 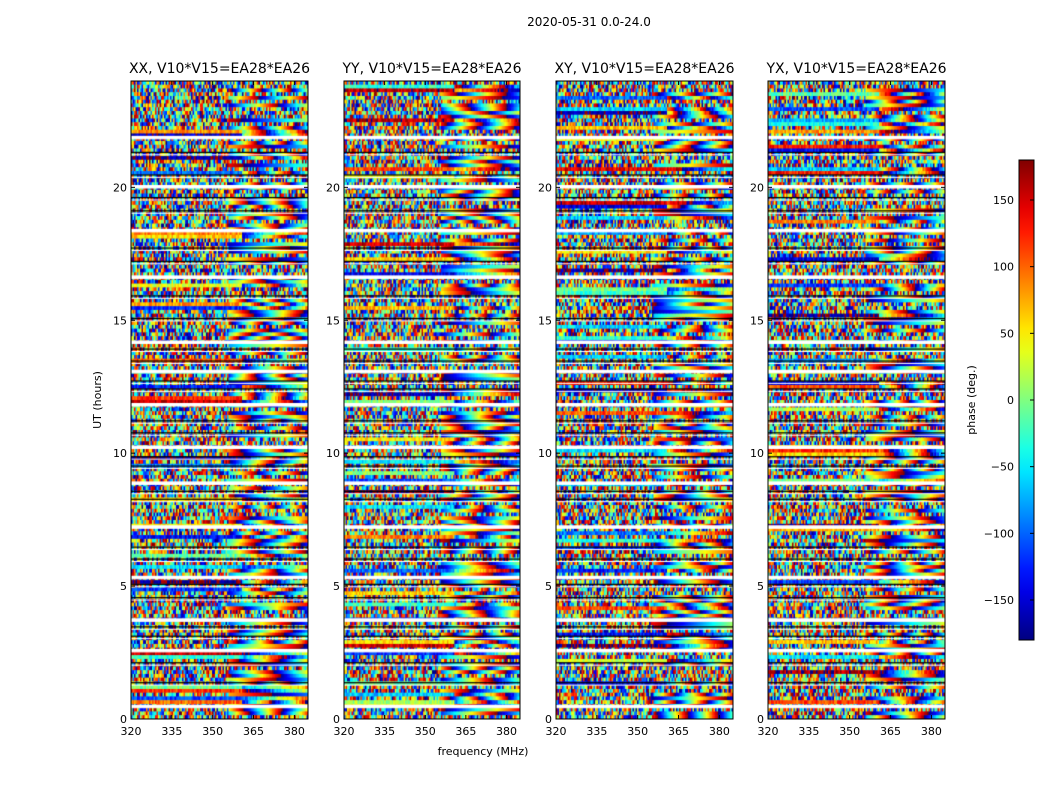 What do you see at coordinates (999, 600) in the screenshot?
I see `colorbar-tick-label: −150` at bounding box center [999, 600].